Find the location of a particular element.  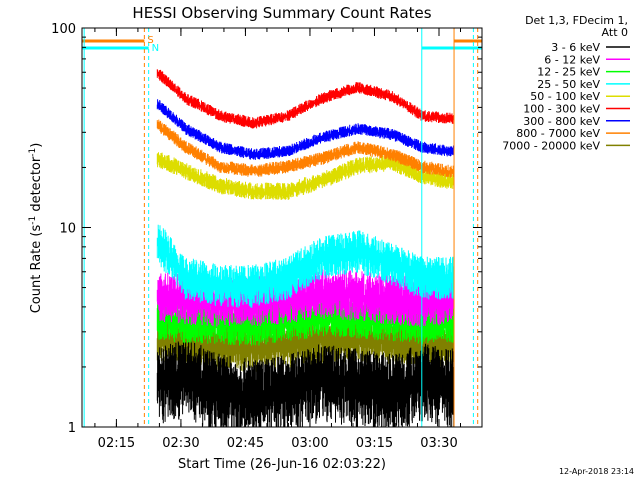

legend-header: Det 1,3, FDecim 1, is located at coordinates (576, 20).